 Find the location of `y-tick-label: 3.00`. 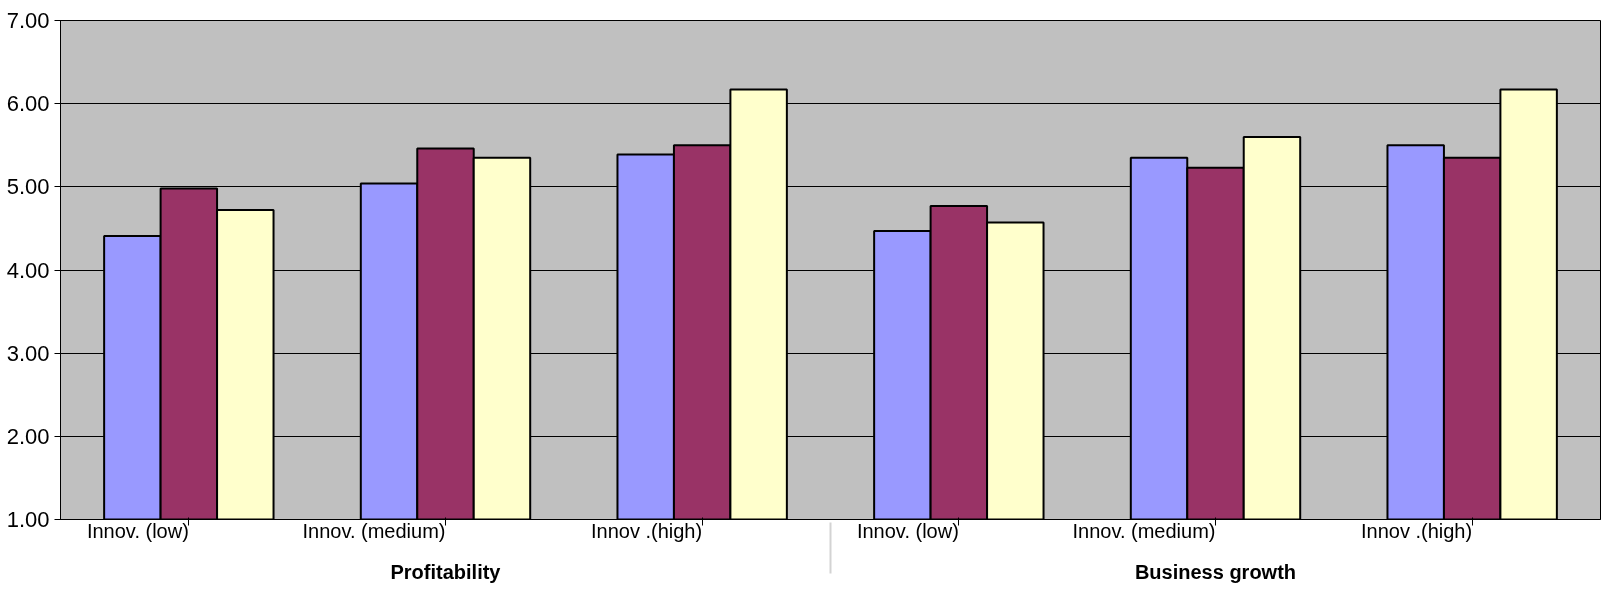

y-tick-label: 3.00 is located at coordinates (28, 353).